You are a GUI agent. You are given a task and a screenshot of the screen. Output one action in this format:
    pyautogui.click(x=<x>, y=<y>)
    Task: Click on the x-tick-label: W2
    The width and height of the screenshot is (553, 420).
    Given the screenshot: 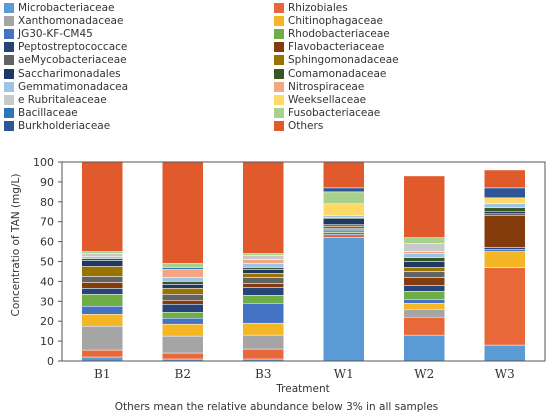 What is the action you would take?
    pyautogui.click(x=424, y=374)
    